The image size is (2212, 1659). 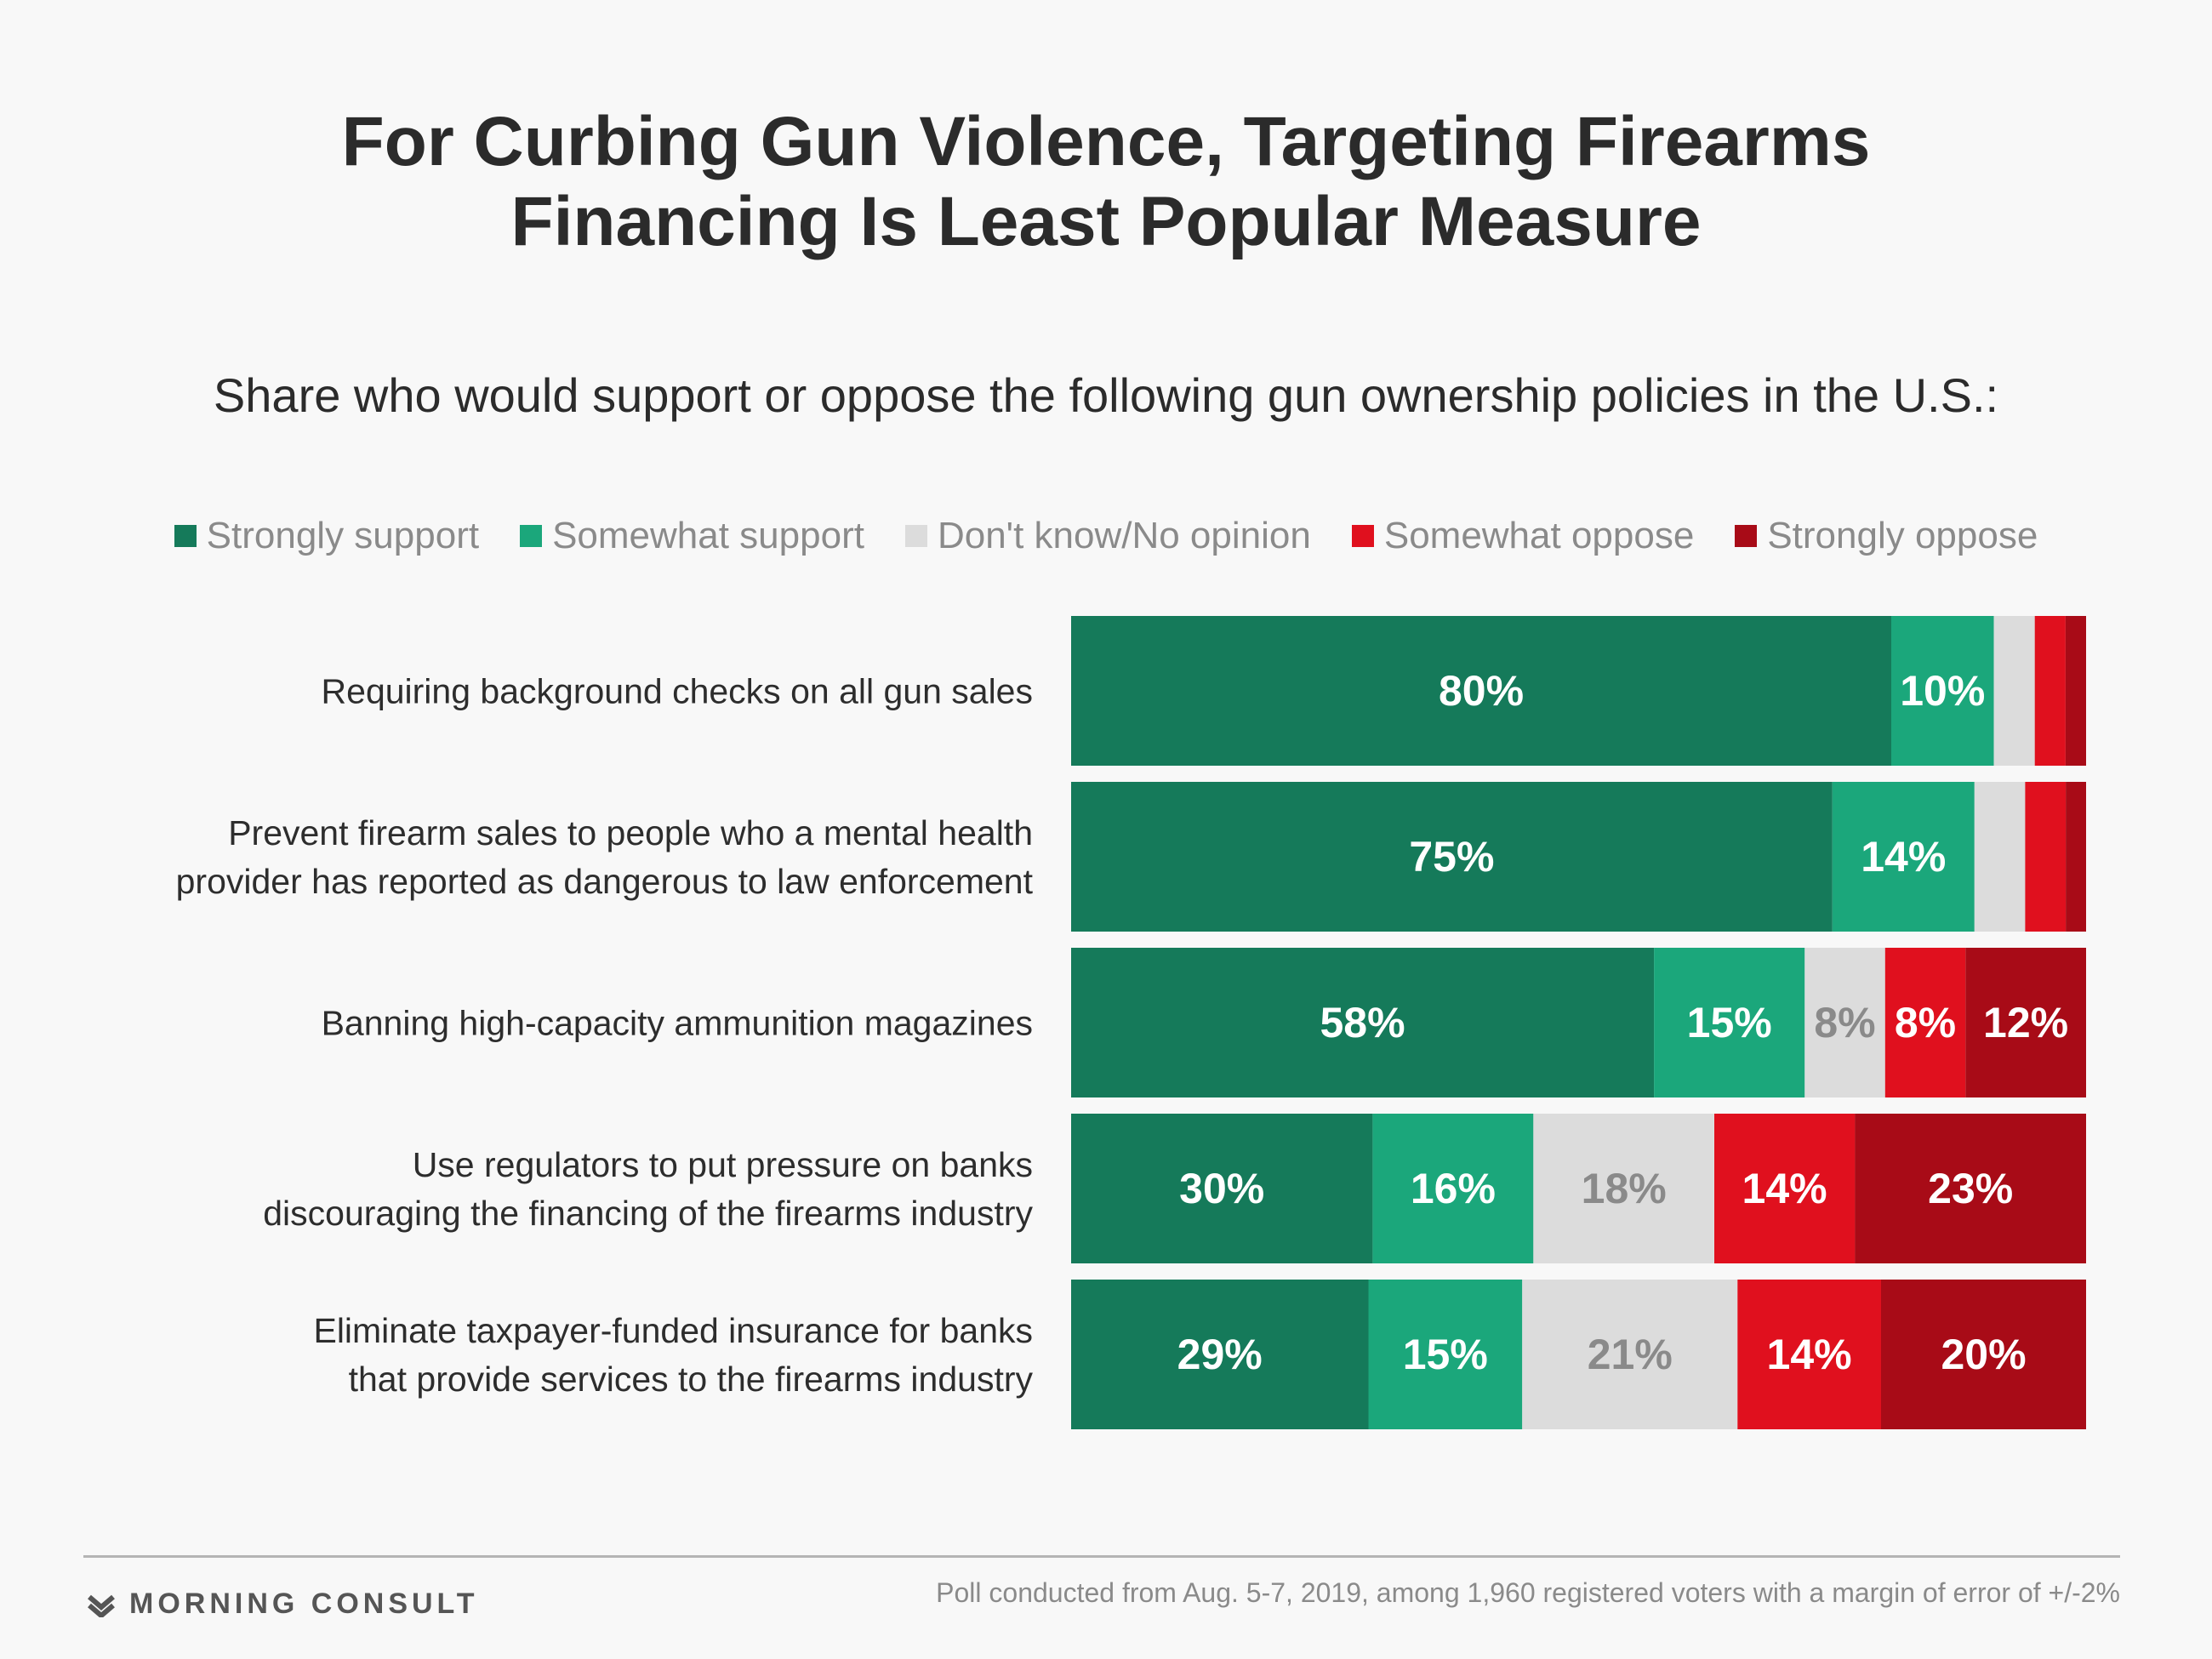 What do you see at coordinates (1362, 536) in the screenshot?
I see `legend-swatch-somewhat-oppose` at bounding box center [1362, 536].